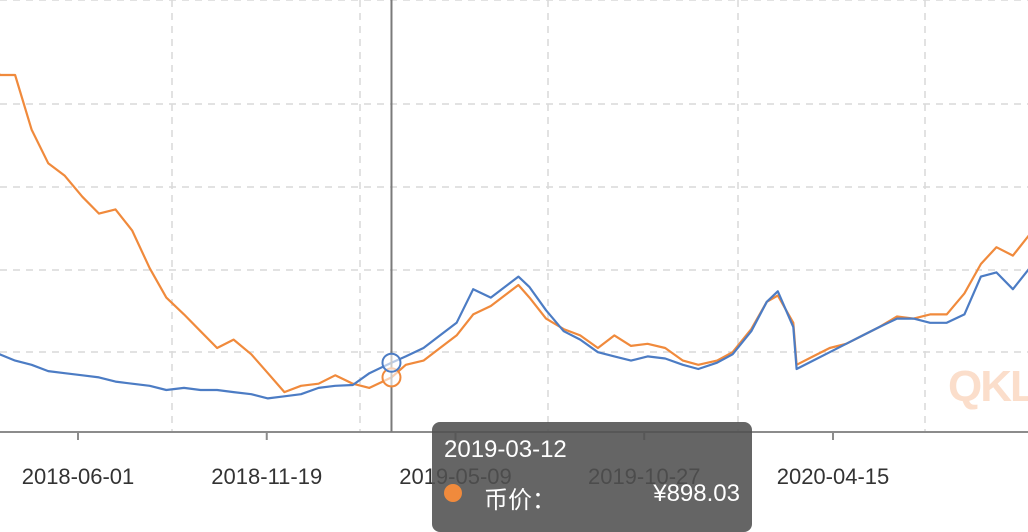  What do you see at coordinates (696, 493) in the screenshot?
I see `tooltip-value: ¥898.03` at bounding box center [696, 493].